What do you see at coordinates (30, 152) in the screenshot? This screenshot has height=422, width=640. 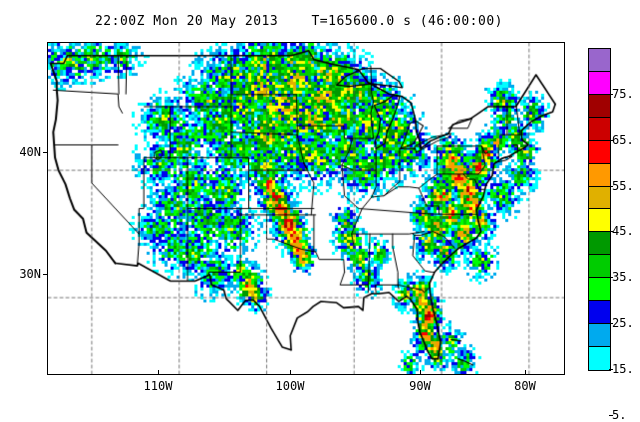 I see `y-tick-40n: 40N` at bounding box center [30, 152].